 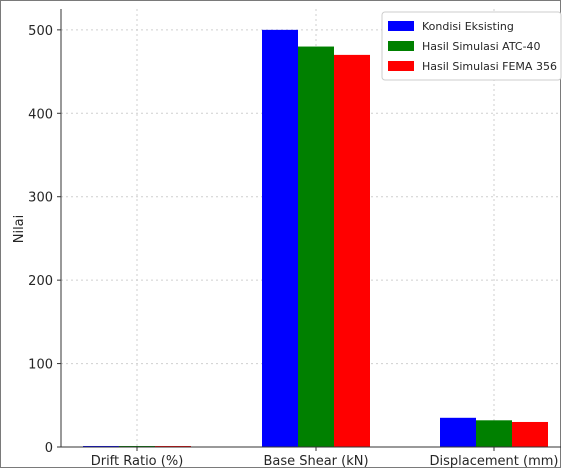 I want to click on x-tick-label: Drift Ratio (%), so click(x=137, y=461).